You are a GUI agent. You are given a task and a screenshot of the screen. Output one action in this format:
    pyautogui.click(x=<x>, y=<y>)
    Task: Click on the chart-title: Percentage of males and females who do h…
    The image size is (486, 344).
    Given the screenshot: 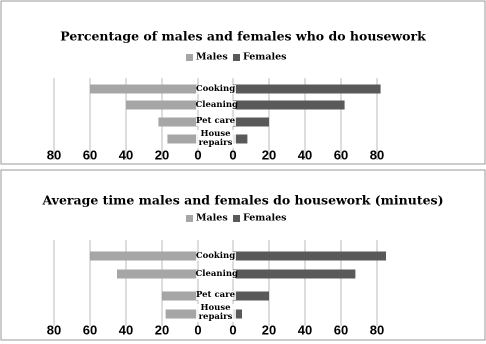 What is the action you would take?
    pyautogui.click(x=243, y=36)
    